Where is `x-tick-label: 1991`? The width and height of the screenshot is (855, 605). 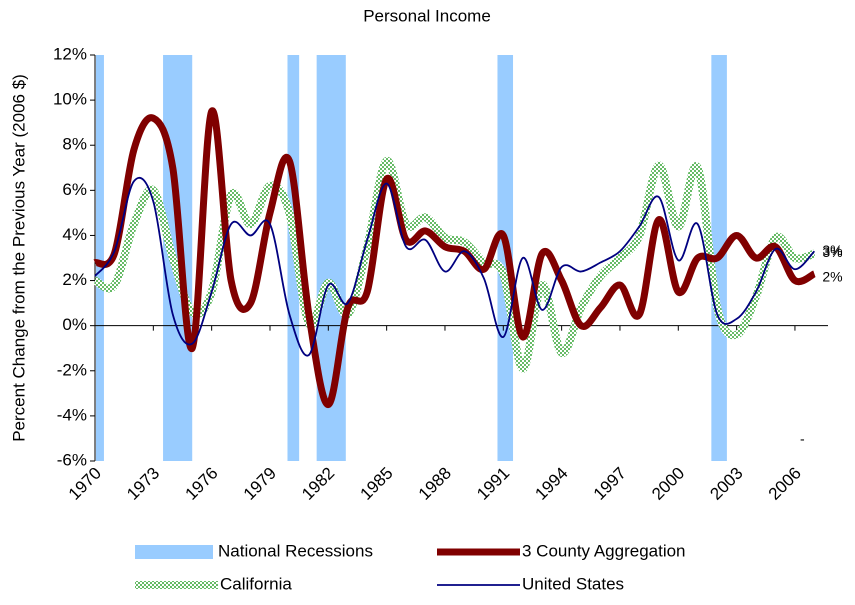
x-tick-label: 1991 is located at coordinates (493, 484).